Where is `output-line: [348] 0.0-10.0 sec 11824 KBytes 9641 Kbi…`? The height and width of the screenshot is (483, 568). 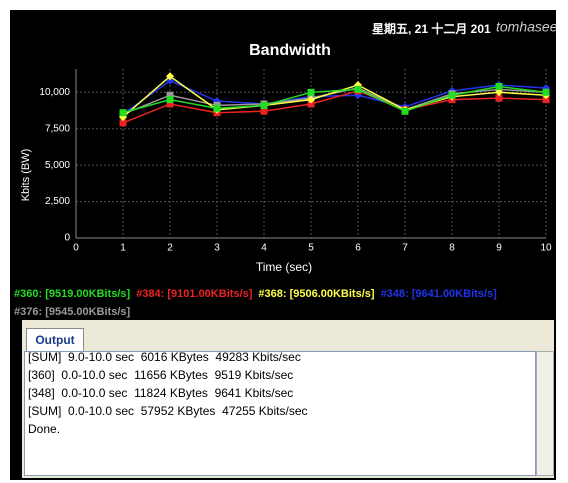 output-line: [348] 0.0-10.0 sec 11824 KBytes 9641 Kbi… is located at coordinates (161, 393).